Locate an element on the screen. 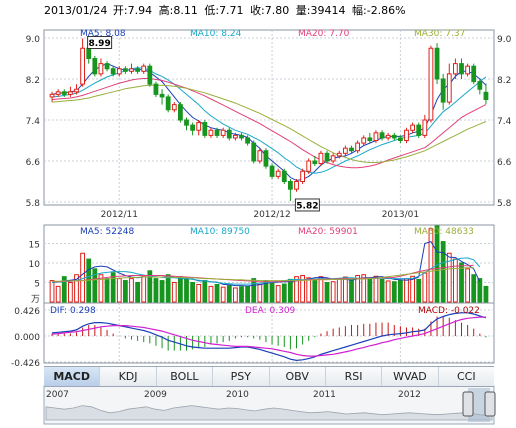 The width and height of the screenshot is (516, 428). volume-unit-label: 万 is located at coordinates (35, 300).